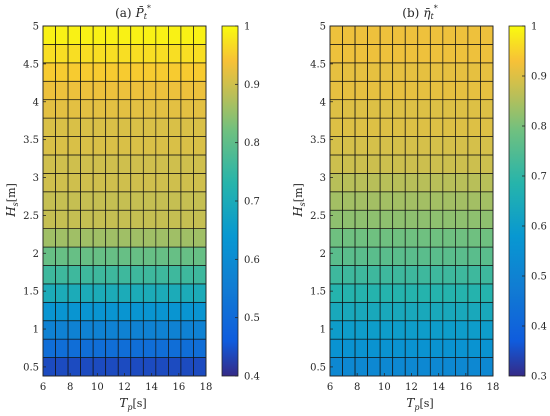 This screenshot has width=550, height=416. What do you see at coordinates (419, 12) in the screenshot?
I see `panel-b-title: (b) η̄t*` at bounding box center [419, 12].